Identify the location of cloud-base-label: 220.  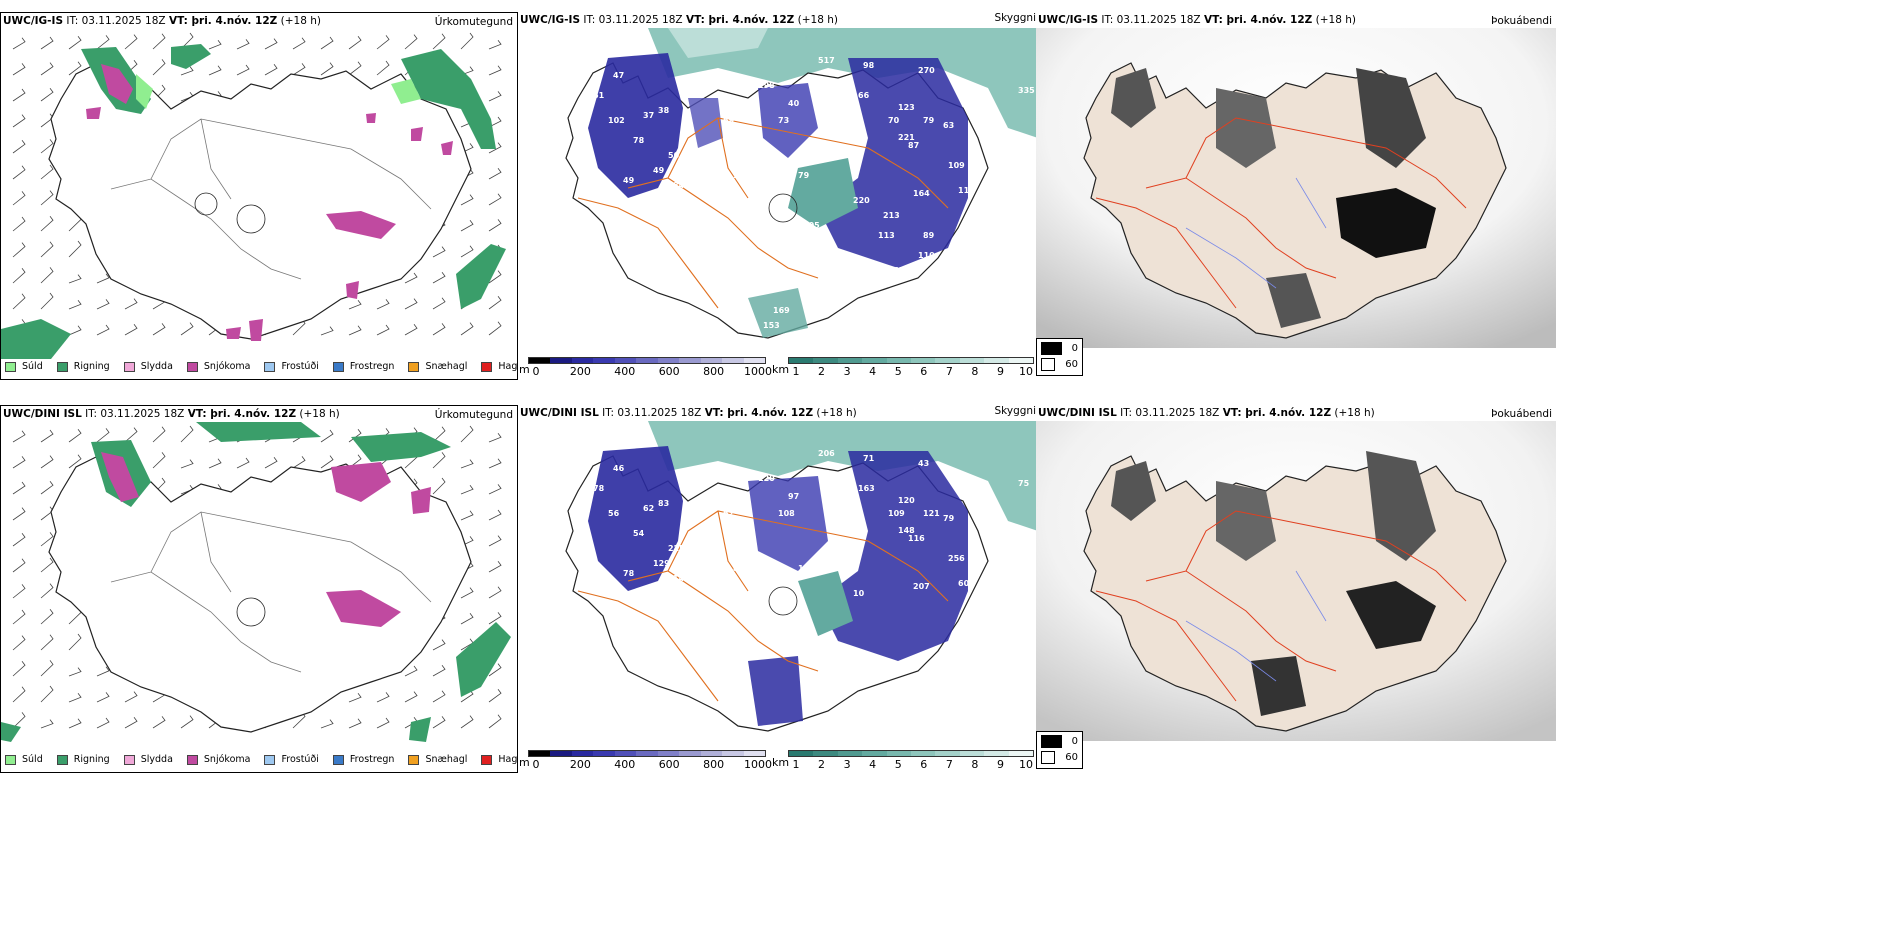
(861, 200).